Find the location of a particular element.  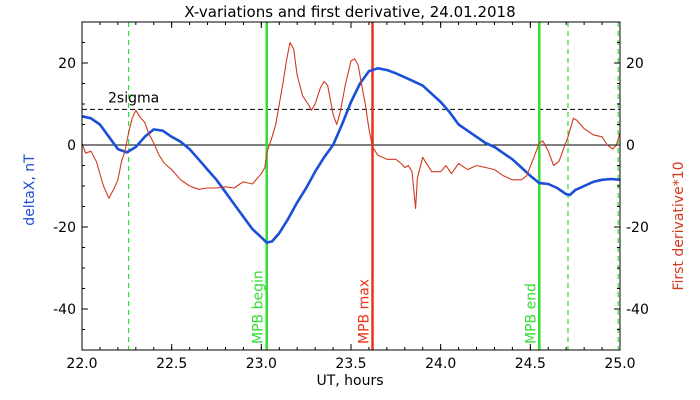

x-tick-label-3: 23.5 is located at coordinates (350, 364).